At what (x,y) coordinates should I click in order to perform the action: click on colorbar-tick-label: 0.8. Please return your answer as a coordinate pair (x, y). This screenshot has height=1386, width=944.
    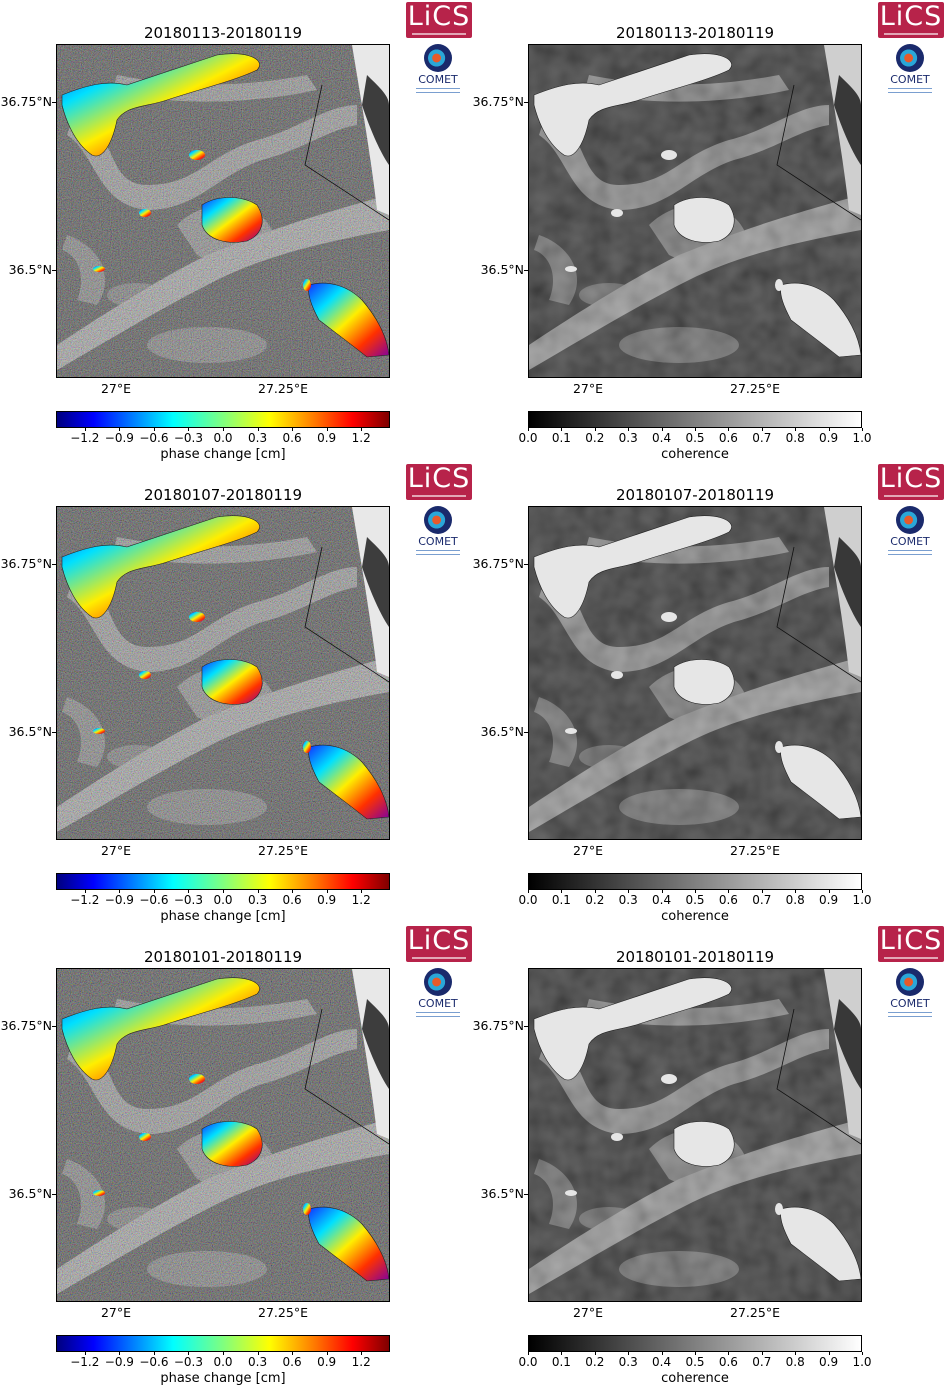
    Looking at the image, I should click on (795, 1362).